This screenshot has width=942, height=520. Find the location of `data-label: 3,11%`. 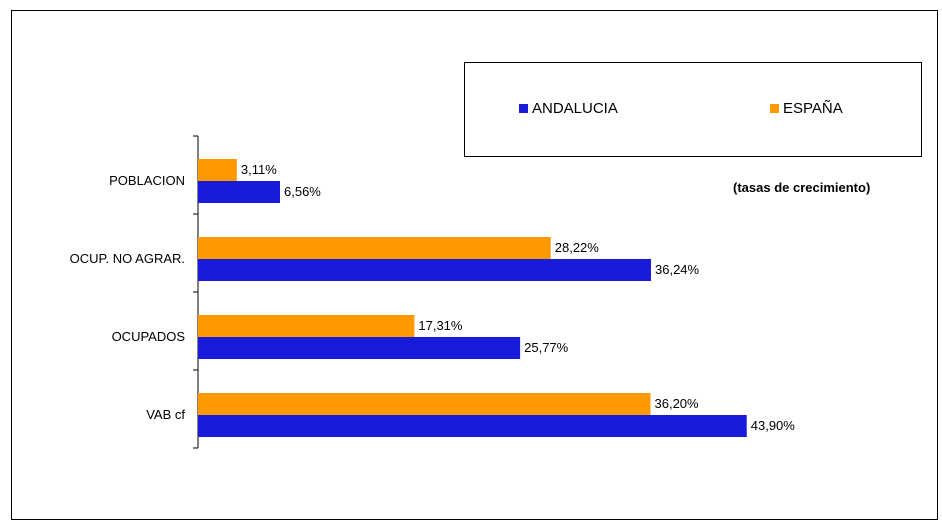

data-label: 3,11% is located at coordinates (259, 169).